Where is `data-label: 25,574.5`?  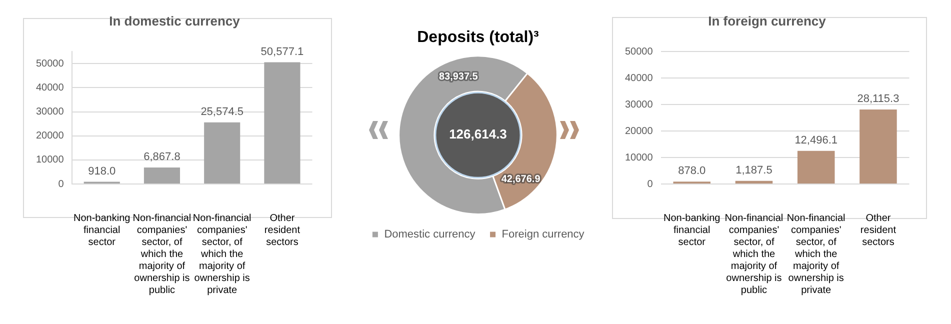 data-label: 25,574.5 is located at coordinates (222, 112).